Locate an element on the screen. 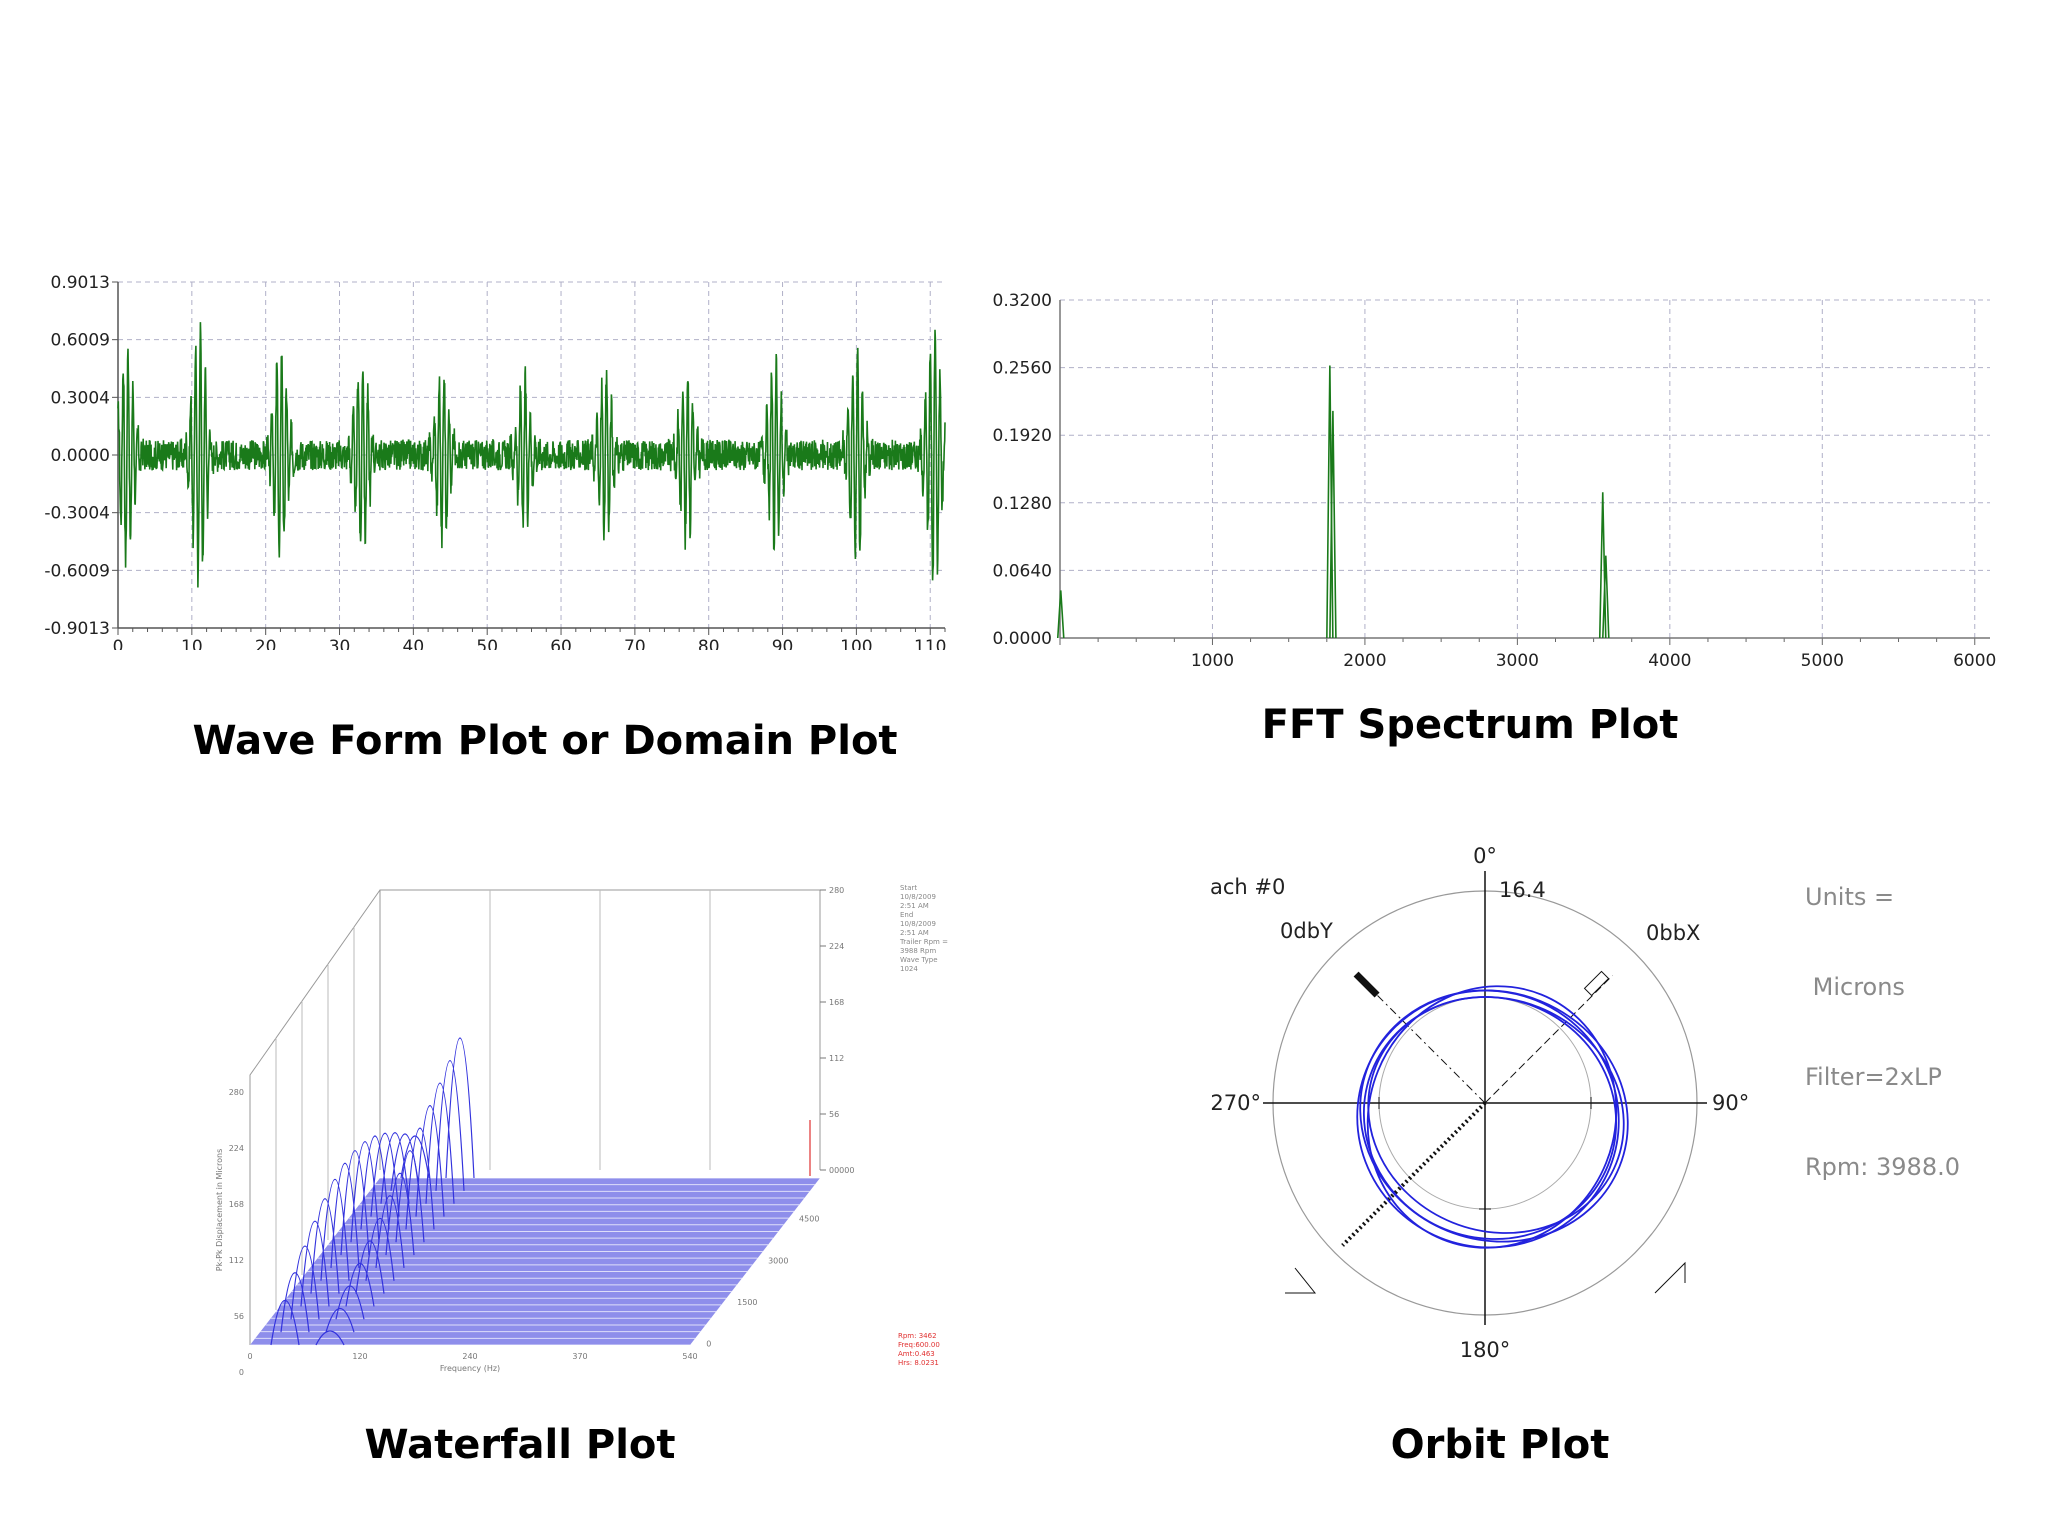  orbit-angle-0: 0° is located at coordinates (1485, 856).